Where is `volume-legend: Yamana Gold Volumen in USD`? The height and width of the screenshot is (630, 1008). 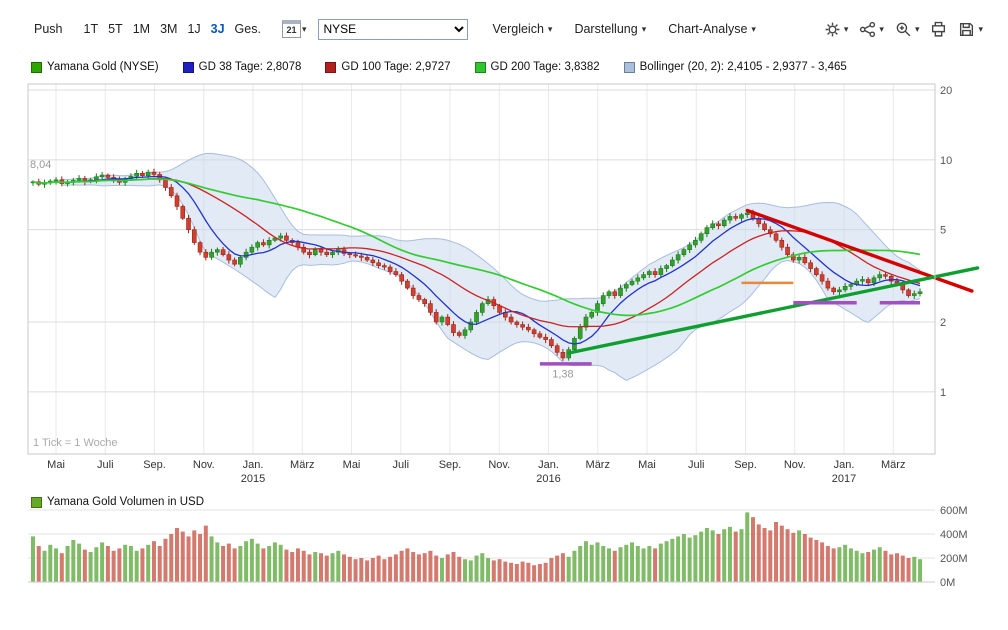
volume-legend: Yamana Gold Volumen in USD is located at coordinates (117, 502).